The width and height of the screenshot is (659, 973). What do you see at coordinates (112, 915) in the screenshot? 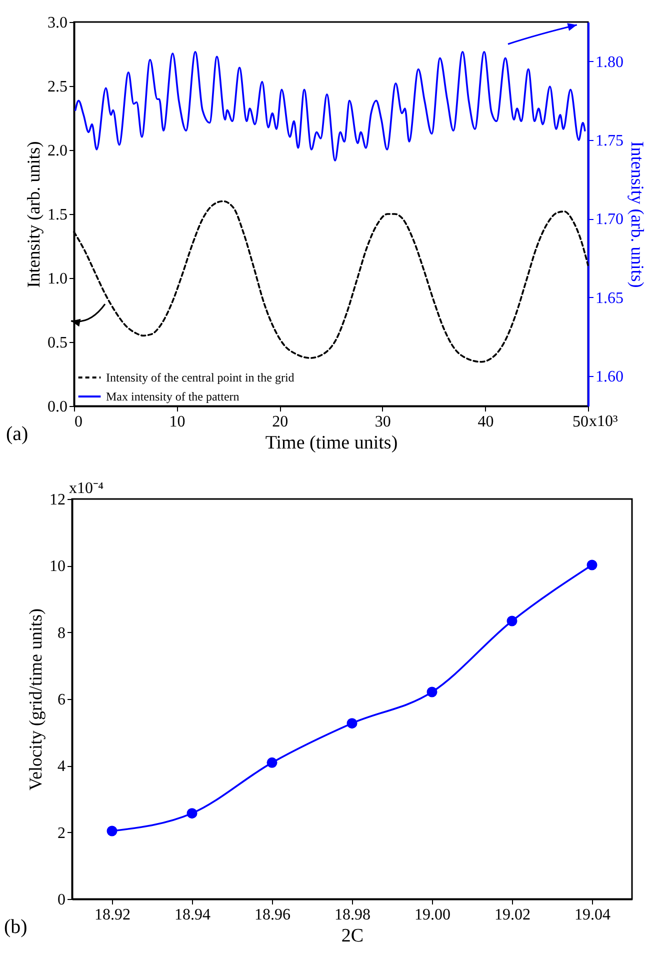
I see `x-tick-label: 18.92` at bounding box center [112, 915].